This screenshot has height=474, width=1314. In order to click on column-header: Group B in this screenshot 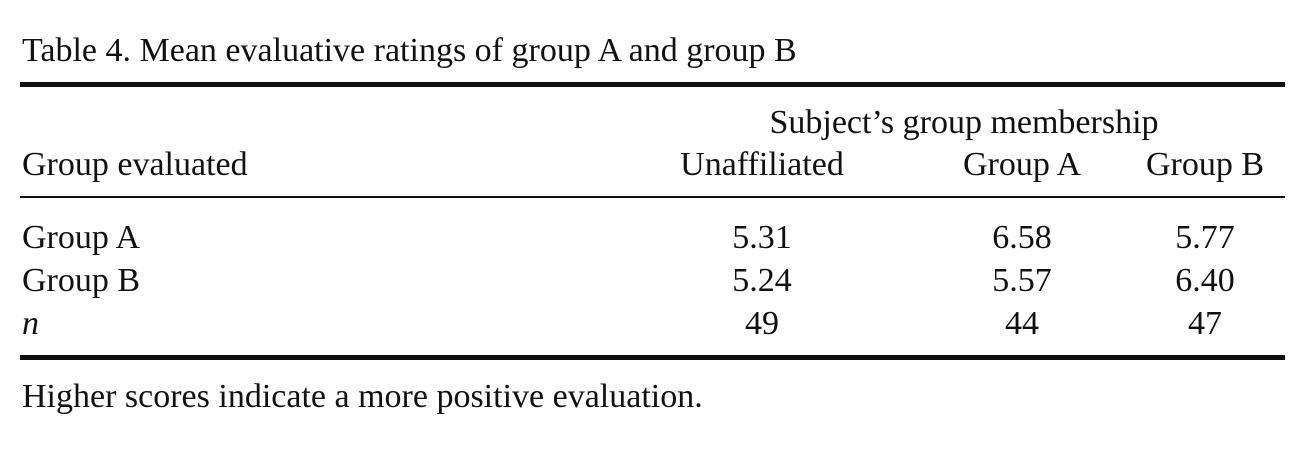, I will do `click(1205, 164)`.